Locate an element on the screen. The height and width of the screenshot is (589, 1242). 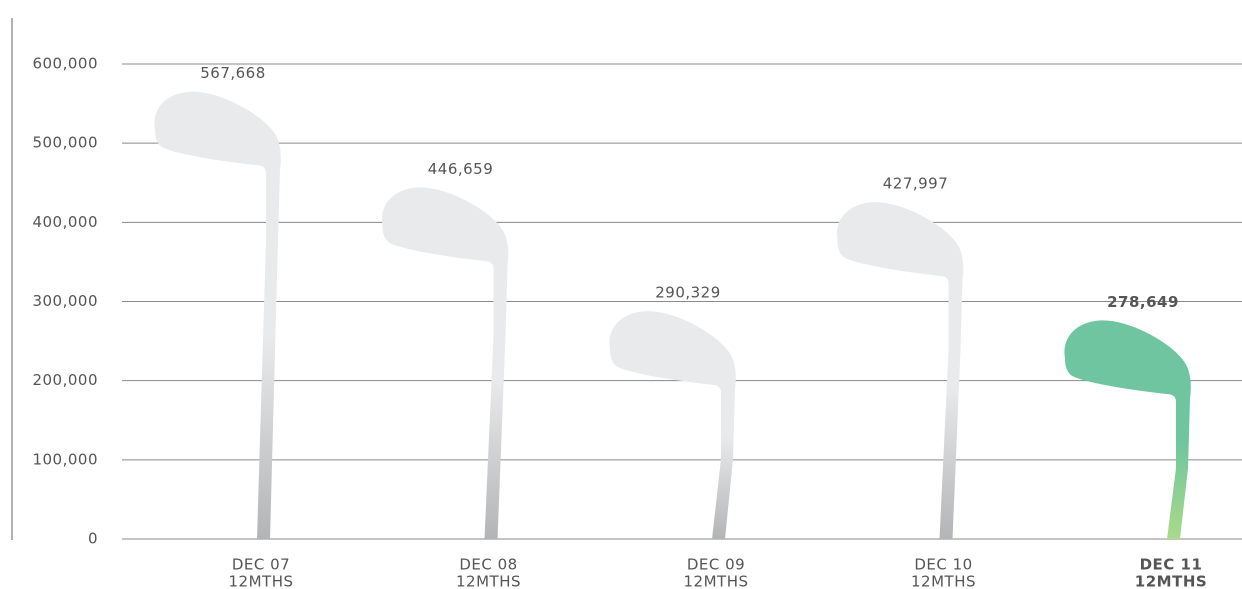
value-label: 290,329 is located at coordinates (688, 293).